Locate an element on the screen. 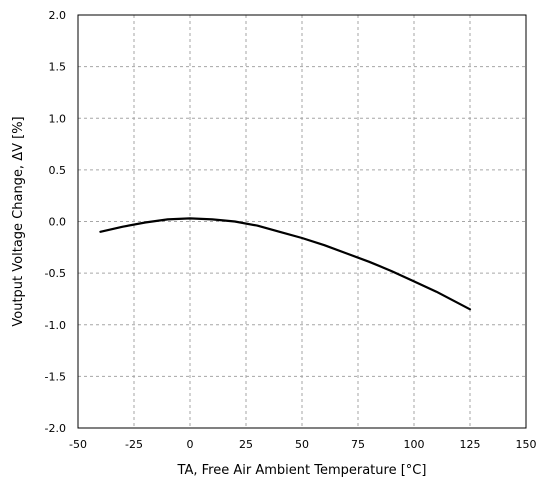 The height and width of the screenshot is (492, 543). series-layer is located at coordinates (285, 264).